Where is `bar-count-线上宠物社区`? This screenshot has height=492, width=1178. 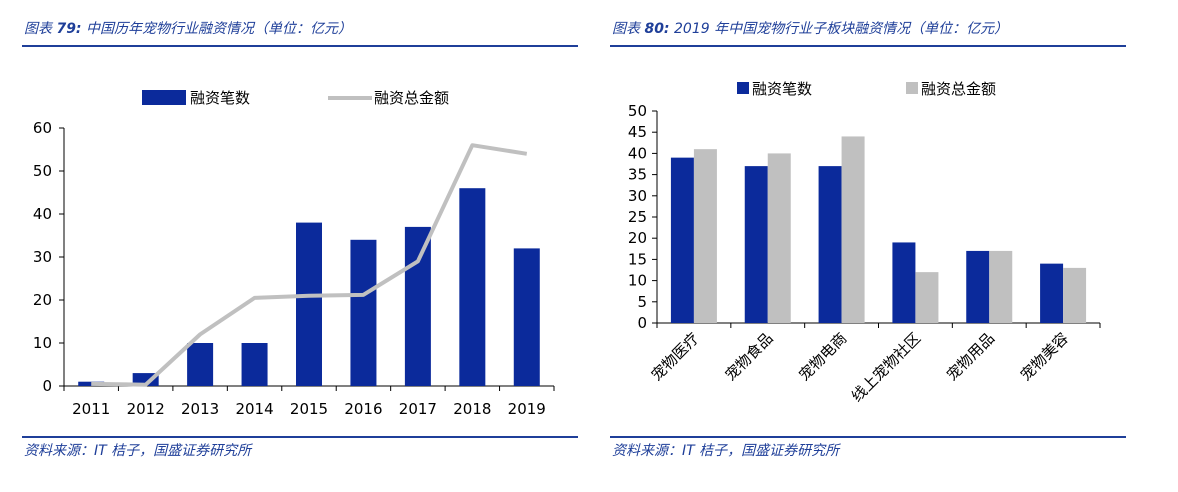 bar-count-线上宠物社区 is located at coordinates (904, 282).